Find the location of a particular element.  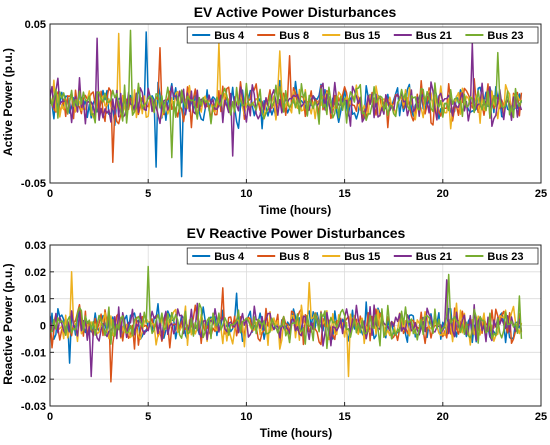

y-tick-label: 0.01 is located at coordinates (35, 300).